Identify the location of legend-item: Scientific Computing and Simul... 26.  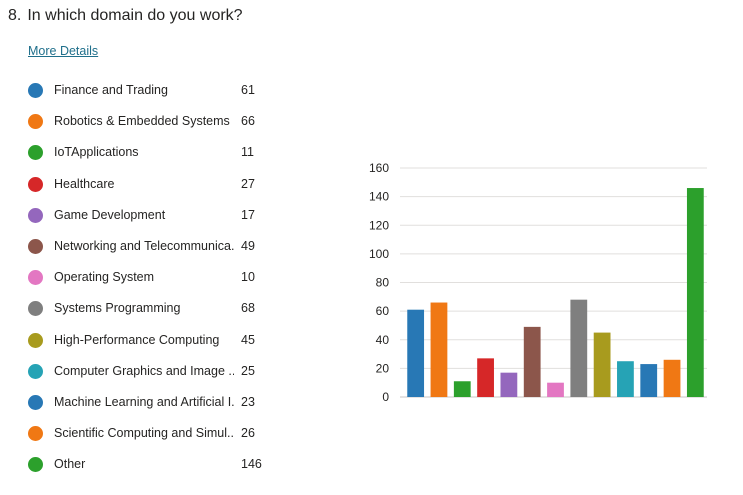
(148, 438).